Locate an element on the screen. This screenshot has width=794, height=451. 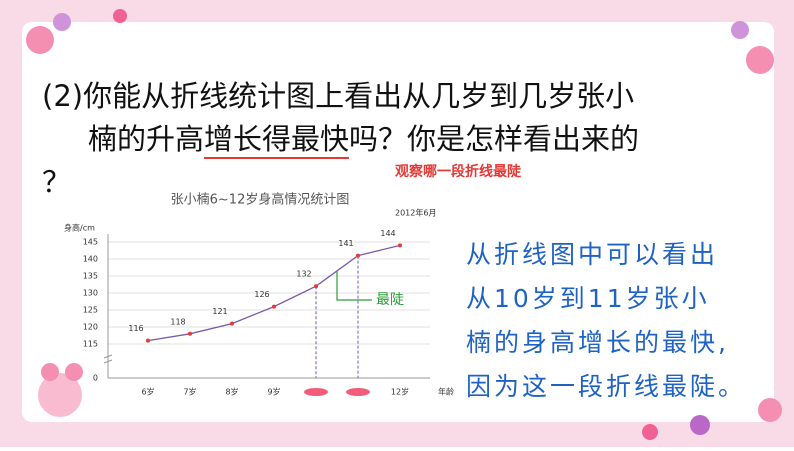
answer-line: 从10岁到11岁张小 is located at coordinates (588, 298).